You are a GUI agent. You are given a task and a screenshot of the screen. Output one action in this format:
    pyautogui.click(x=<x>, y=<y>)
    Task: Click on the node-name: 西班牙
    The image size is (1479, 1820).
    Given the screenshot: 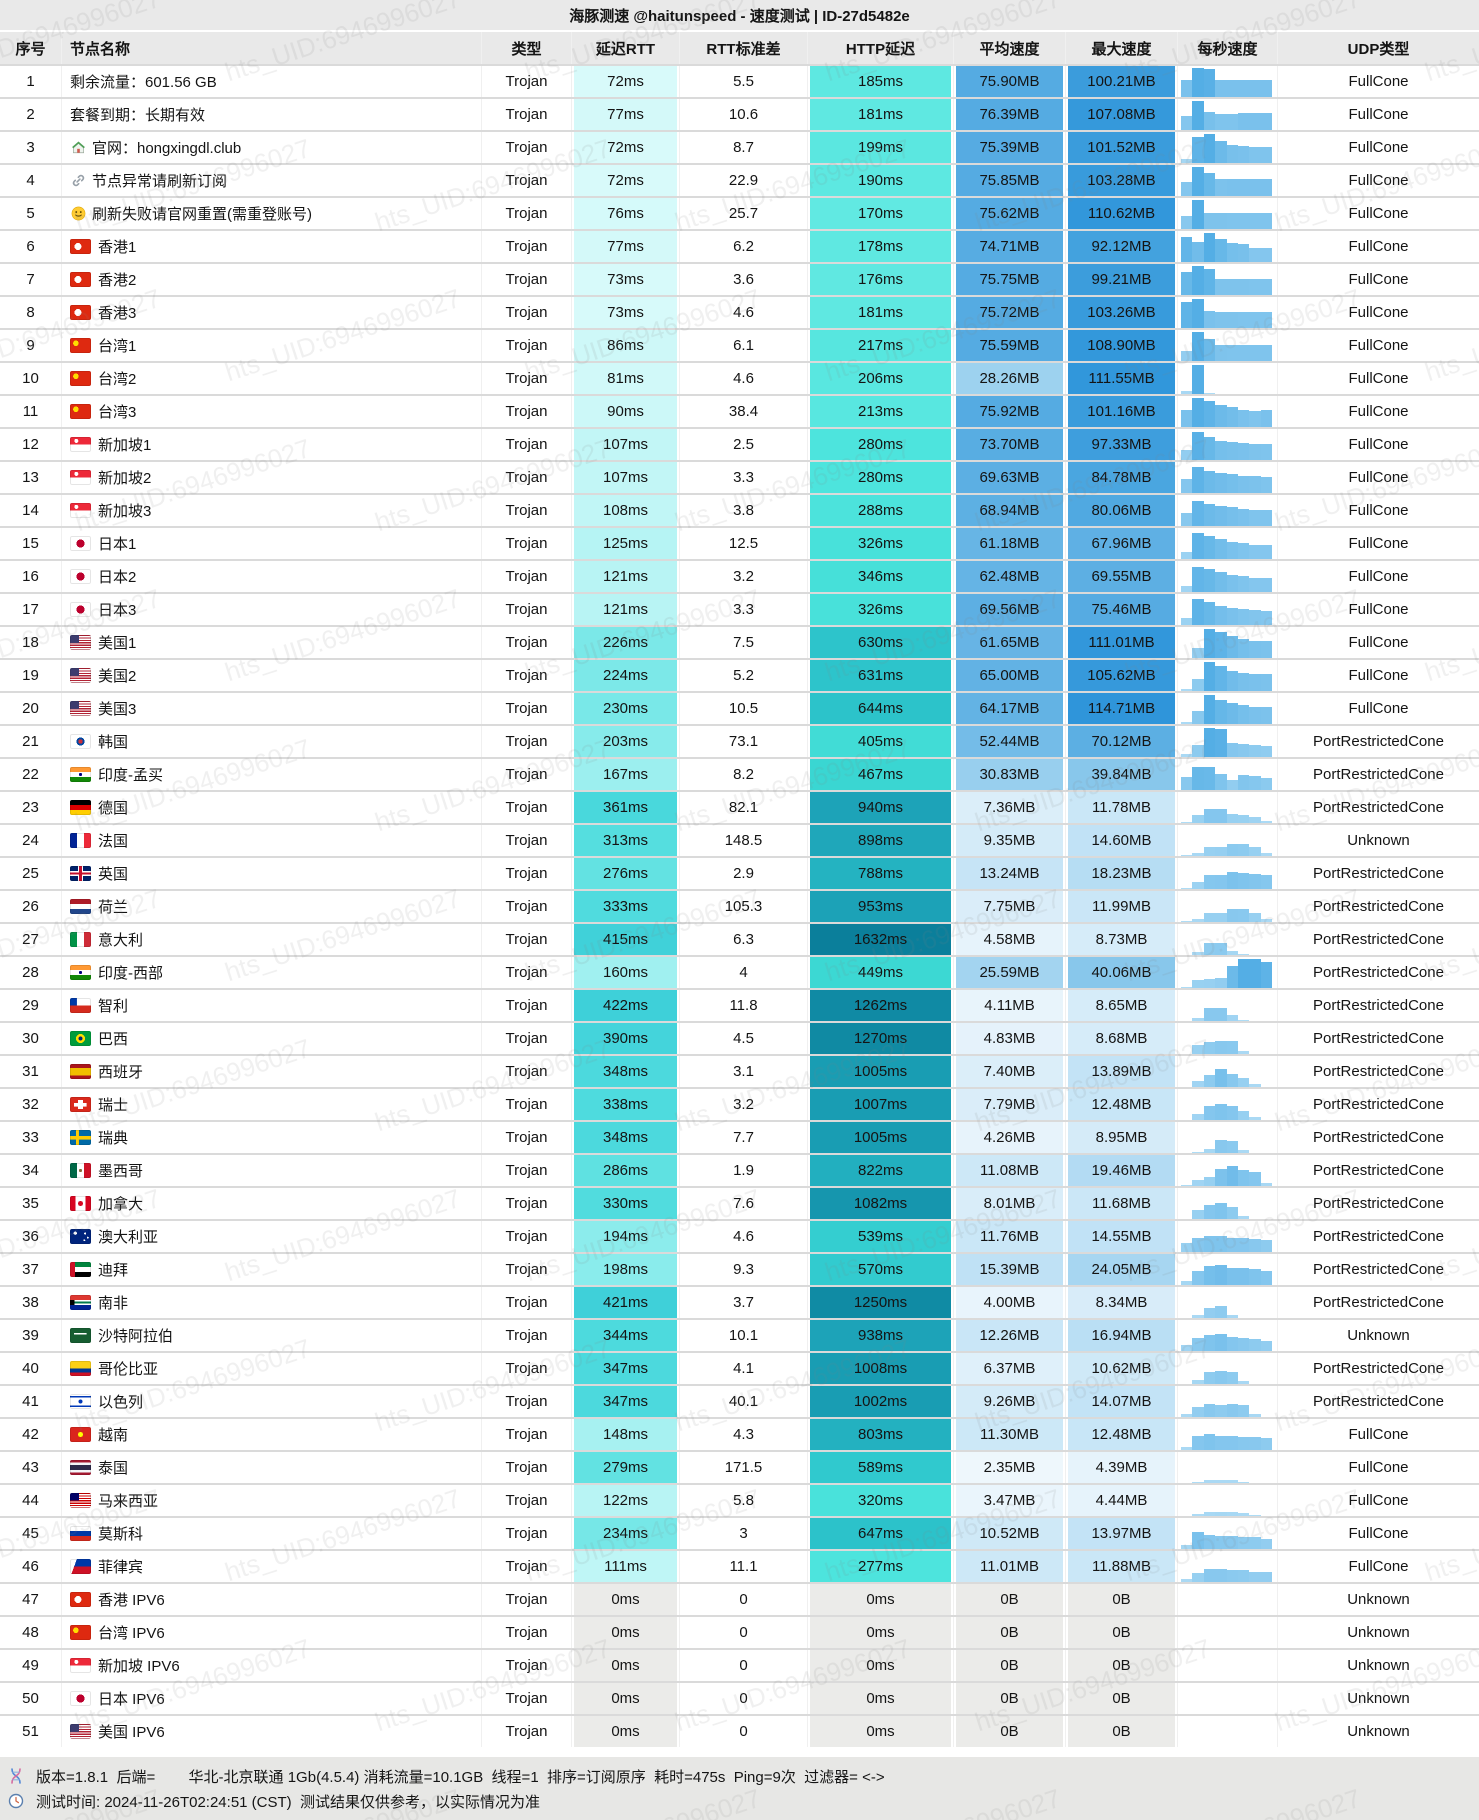 What is the action you would take?
    pyautogui.click(x=272, y=1071)
    